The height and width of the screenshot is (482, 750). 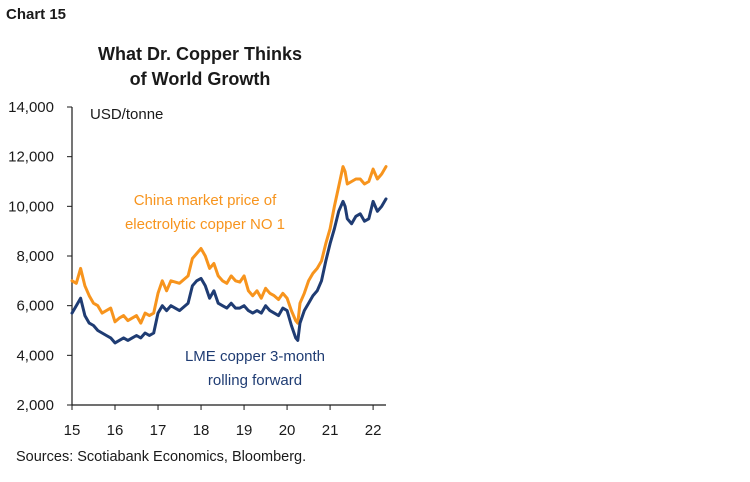 What do you see at coordinates (36, 14) in the screenshot?
I see `chart-number: Chart 15` at bounding box center [36, 14].